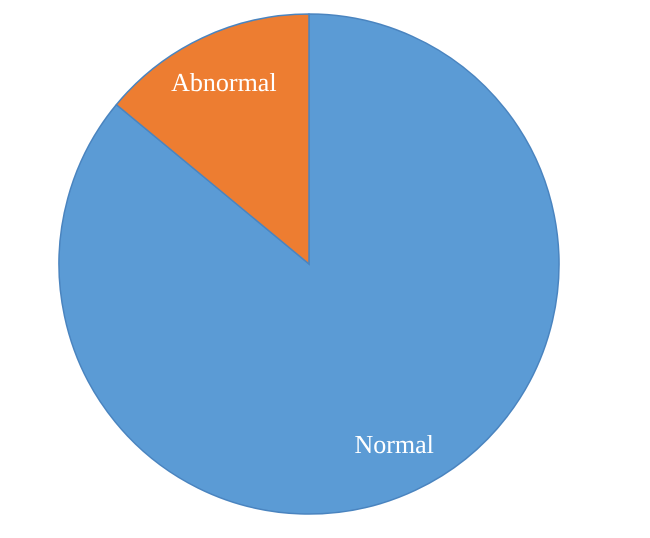 The height and width of the screenshot is (538, 650). I want to click on slice-label: Abnormal, so click(224, 83).